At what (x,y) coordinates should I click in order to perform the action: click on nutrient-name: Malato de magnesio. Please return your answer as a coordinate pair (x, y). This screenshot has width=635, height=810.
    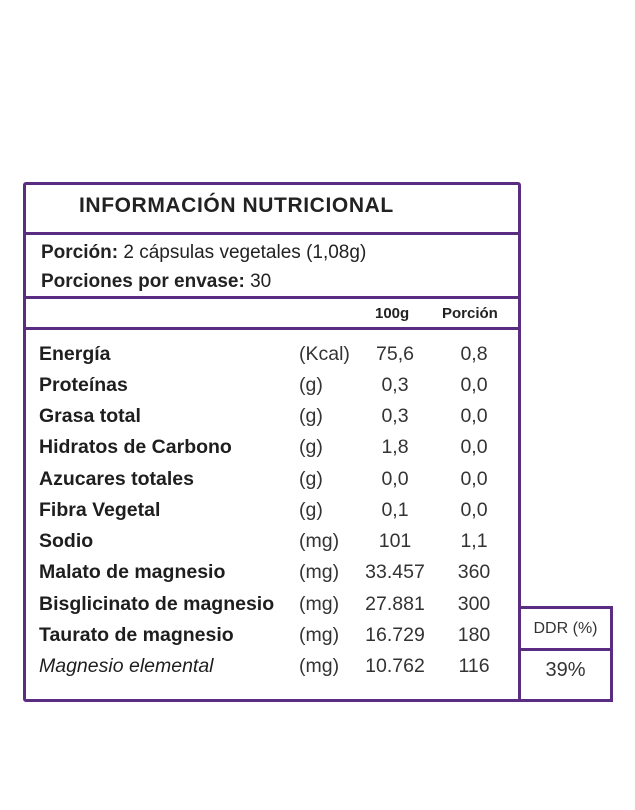
    Looking at the image, I should click on (132, 572).